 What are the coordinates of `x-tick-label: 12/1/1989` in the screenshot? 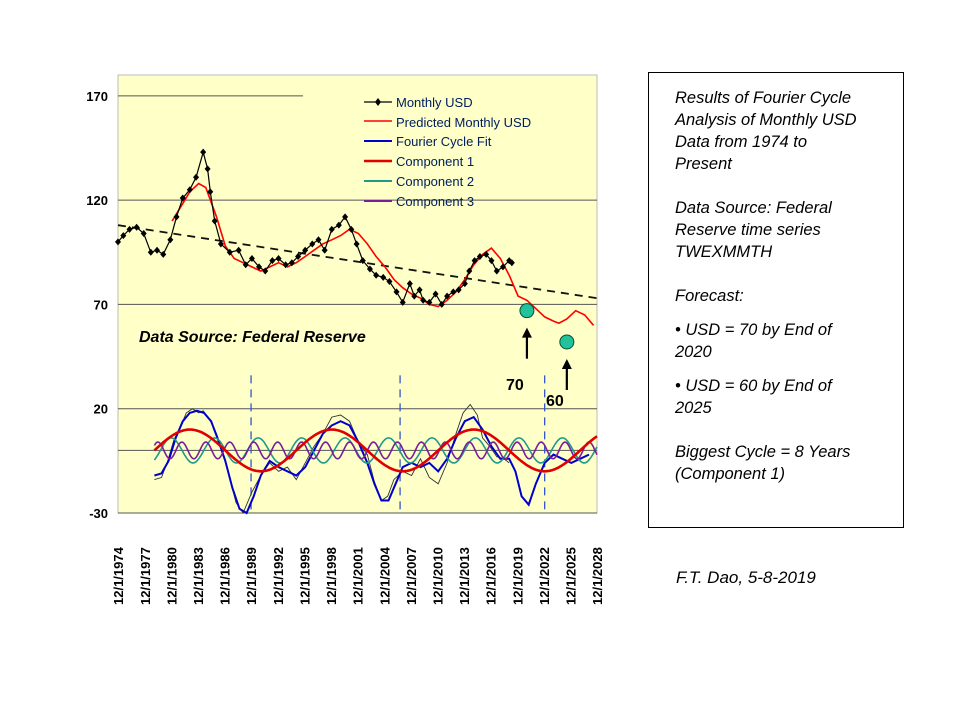 It's located at (251, 576).